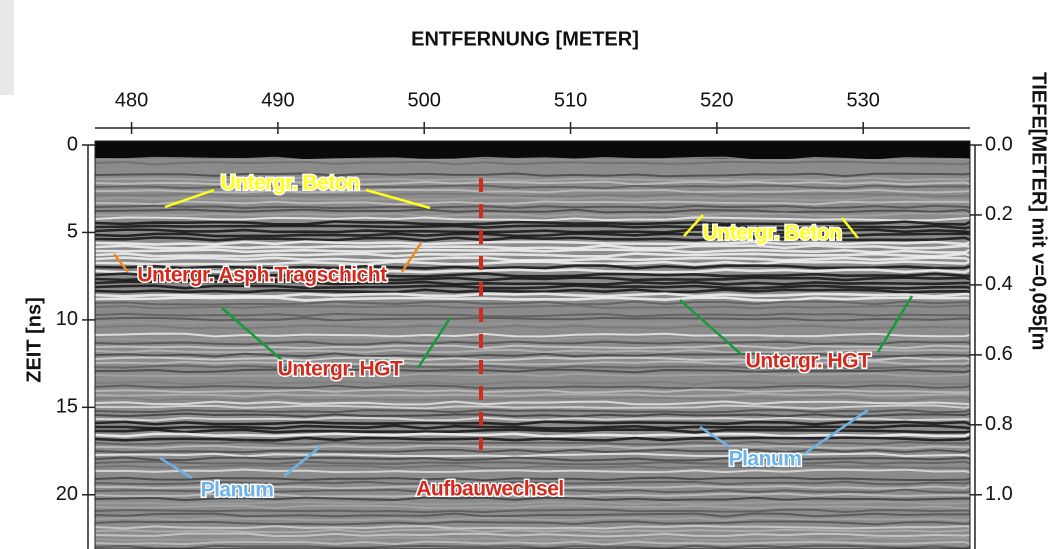  What do you see at coordinates (67, 494) in the screenshot?
I see `y-tick-label: 20` at bounding box center [67, 494].